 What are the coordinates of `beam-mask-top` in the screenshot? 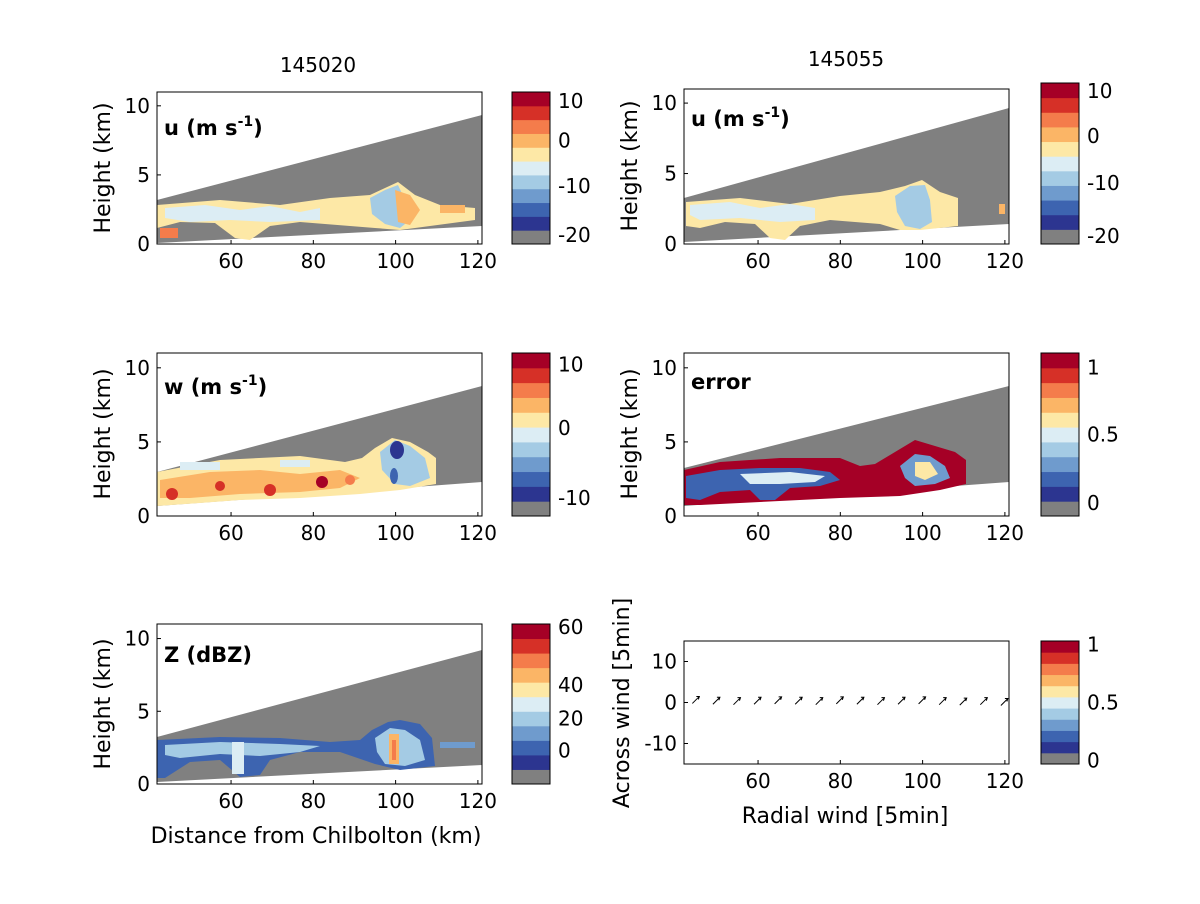 It's located at (319, 146).